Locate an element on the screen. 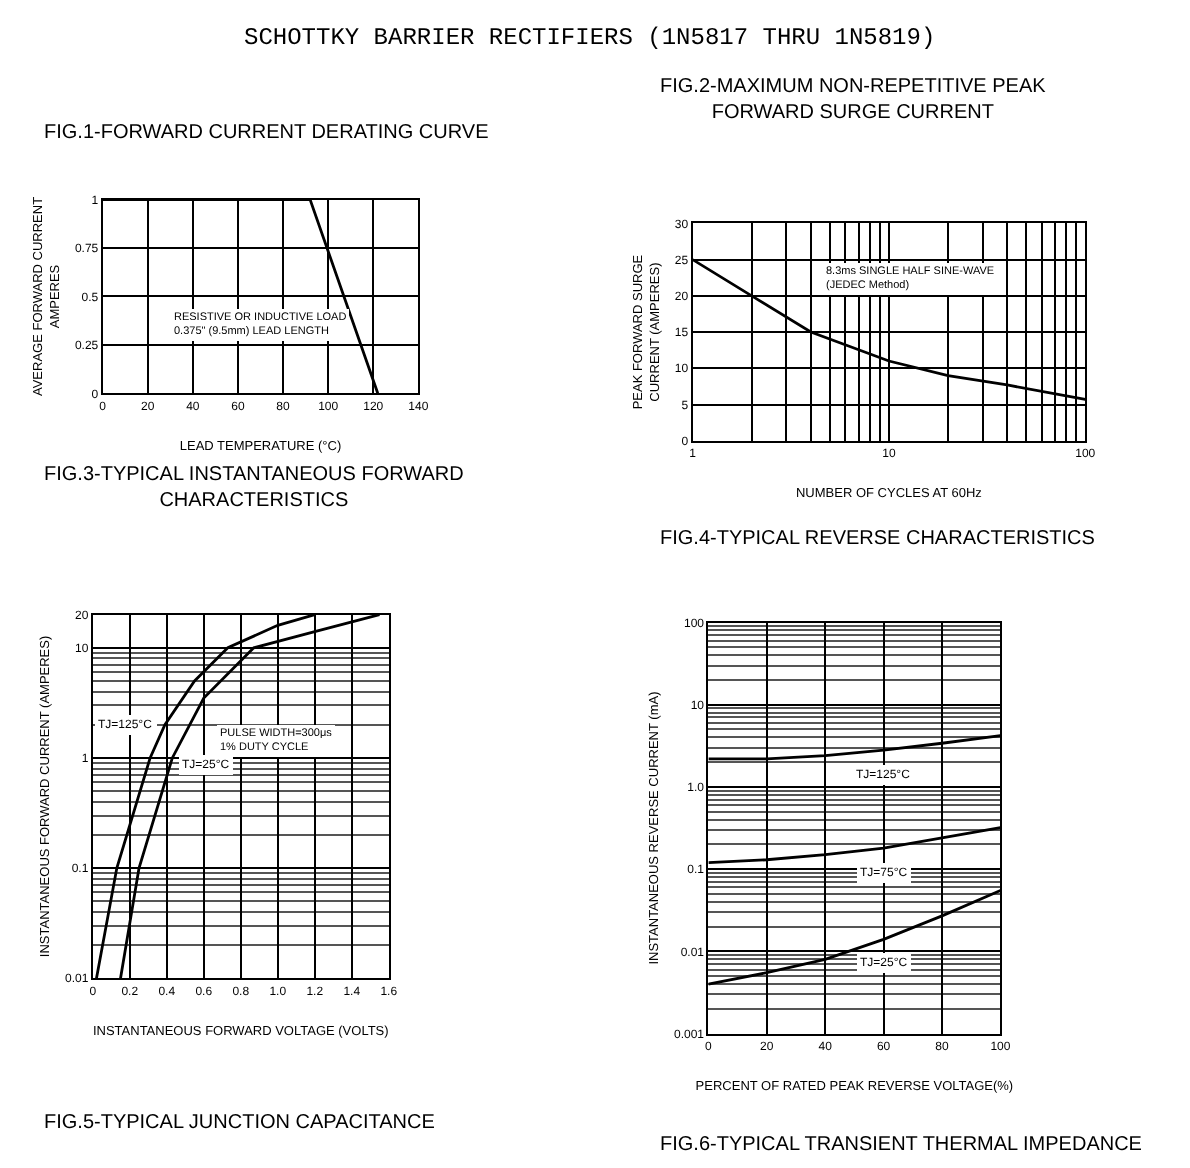 The width and height of the screenshot is (1190, 1168). chart-title: FIG.1-FORWARD CURRENT DERATING CURVE is located at coordinates (267, 133).